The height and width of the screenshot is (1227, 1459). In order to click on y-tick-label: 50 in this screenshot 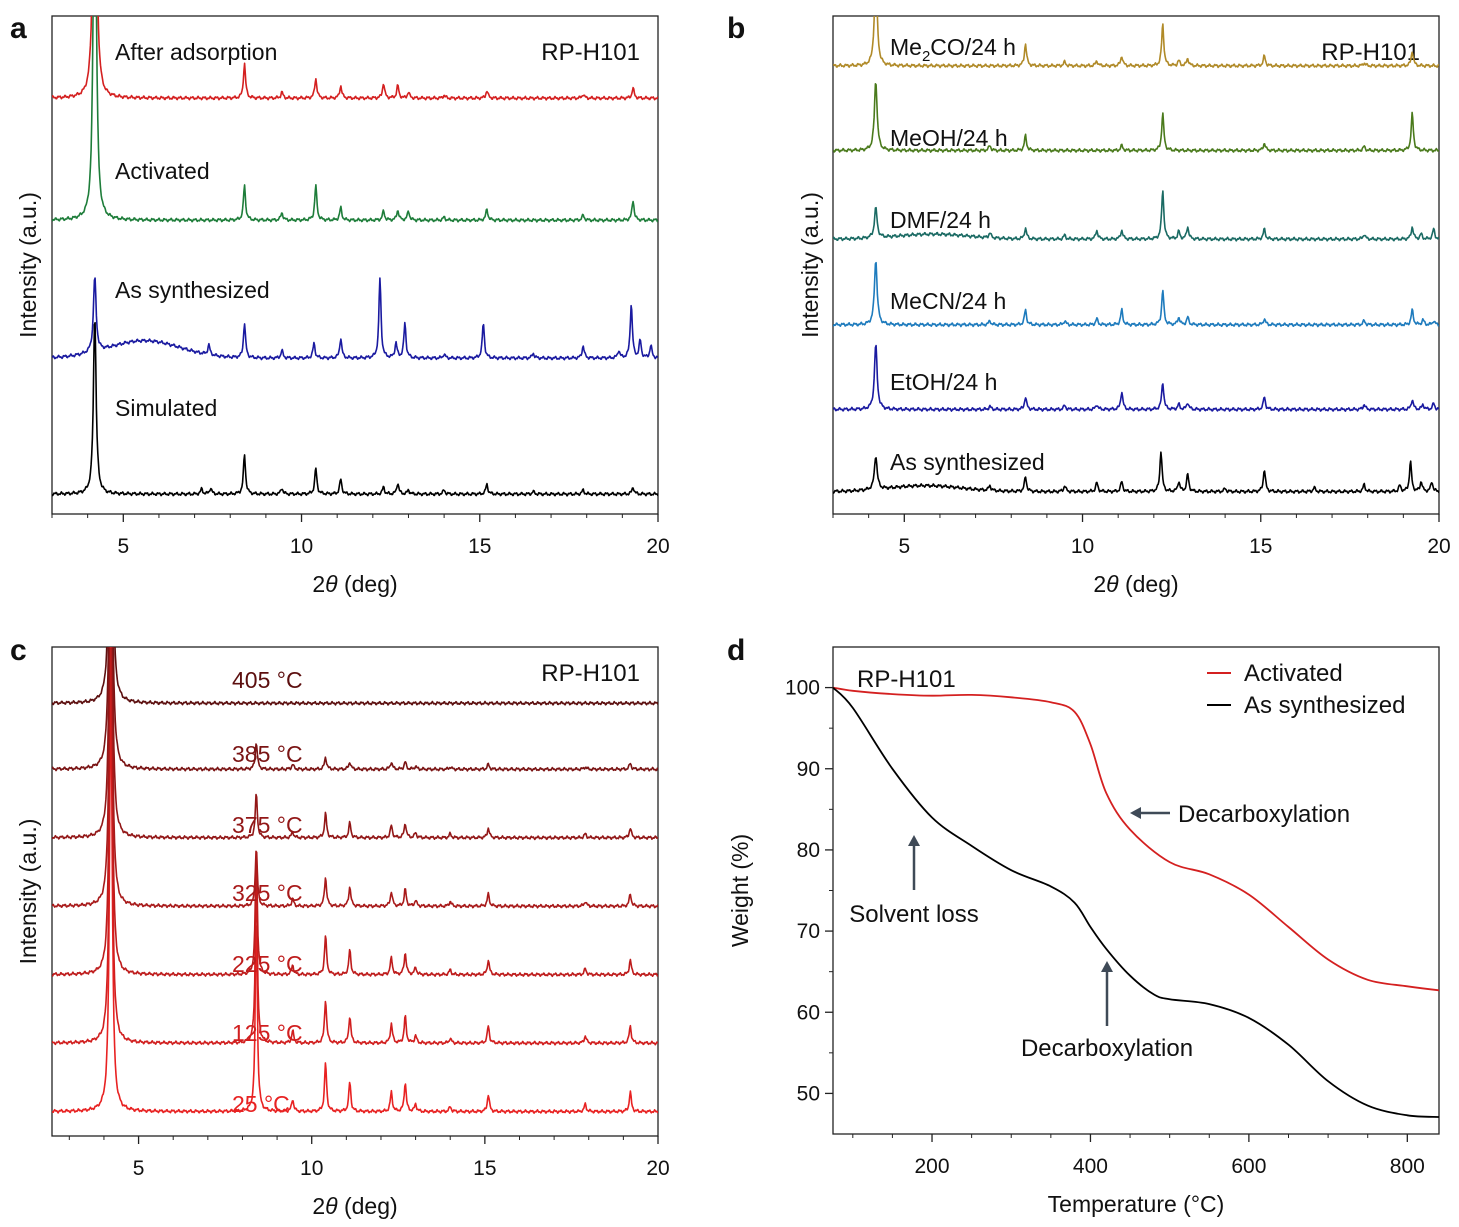, I will do `click(808, 1093)`.